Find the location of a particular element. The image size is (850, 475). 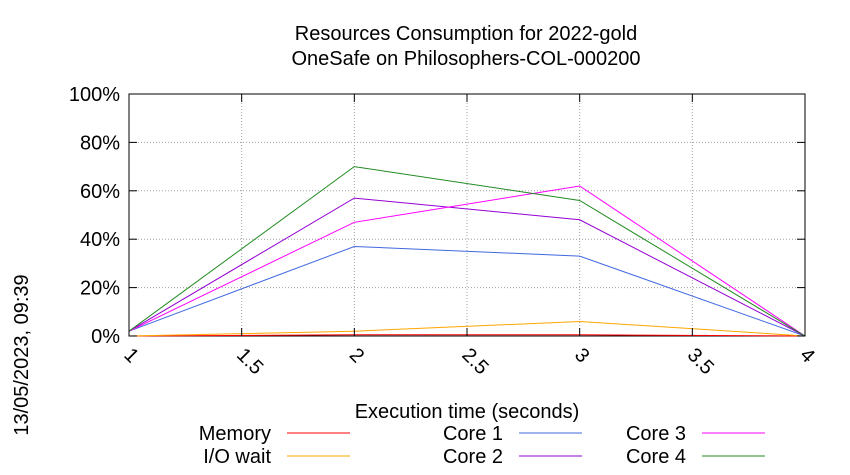

x-tick-label: 4 is located at coordinates (806, 355).